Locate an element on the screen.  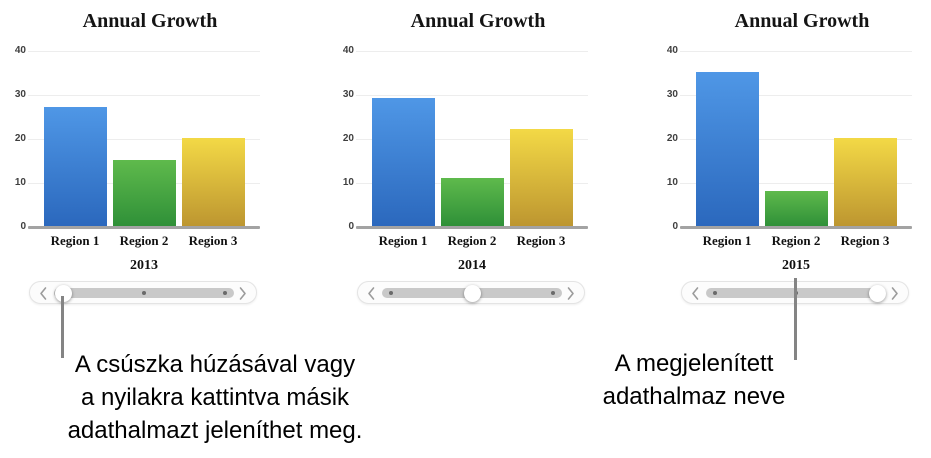
callout-line-dataset-name is located at coordinates (795, 319).